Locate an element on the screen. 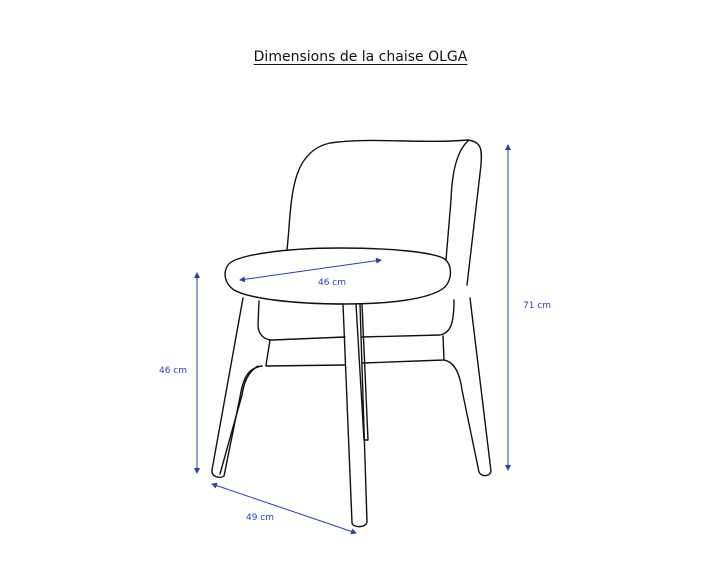  seat-depth-label: 46 cm is located at coordinates (332, 283).